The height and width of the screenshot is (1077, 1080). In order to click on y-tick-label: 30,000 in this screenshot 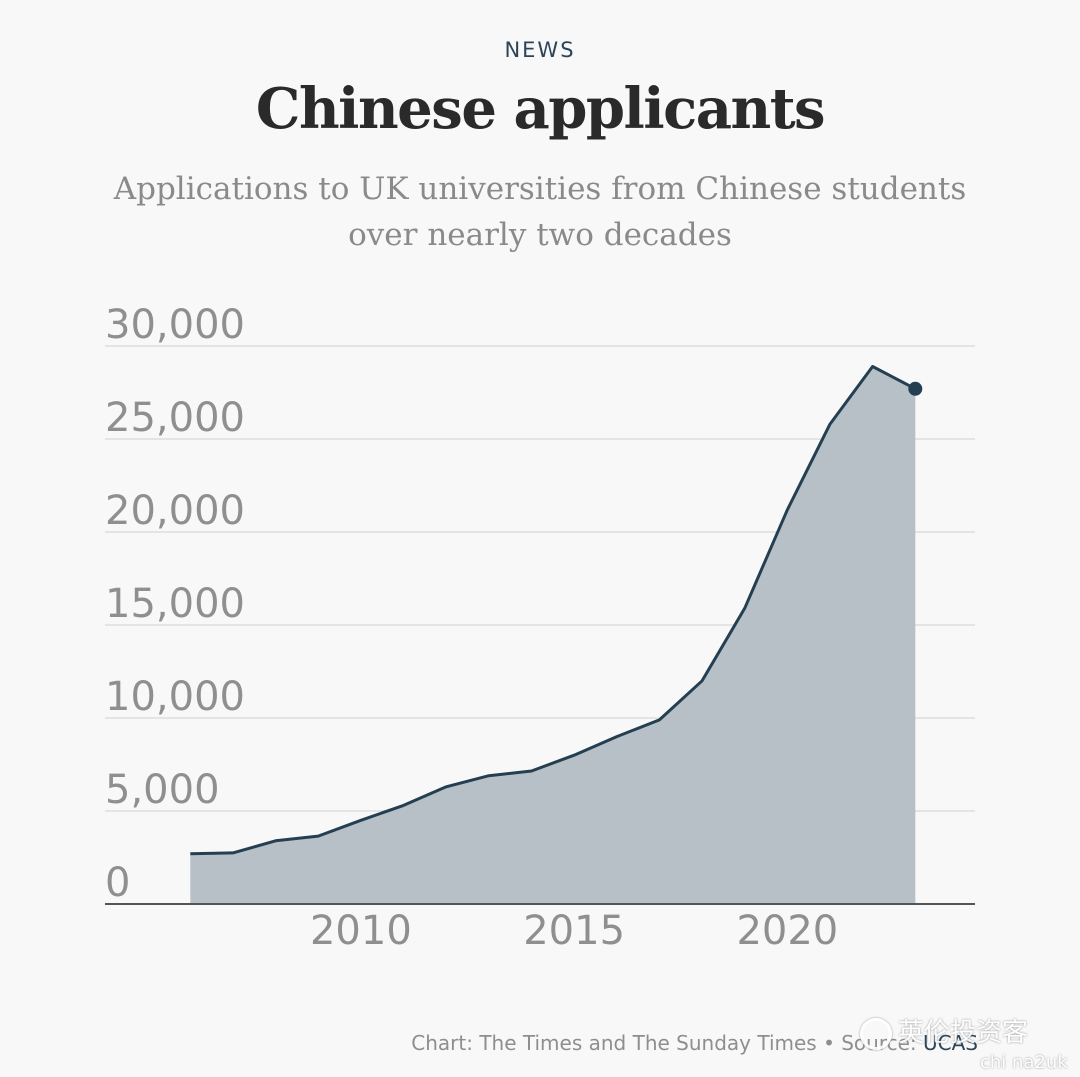, I will do `click(175, 325)`.